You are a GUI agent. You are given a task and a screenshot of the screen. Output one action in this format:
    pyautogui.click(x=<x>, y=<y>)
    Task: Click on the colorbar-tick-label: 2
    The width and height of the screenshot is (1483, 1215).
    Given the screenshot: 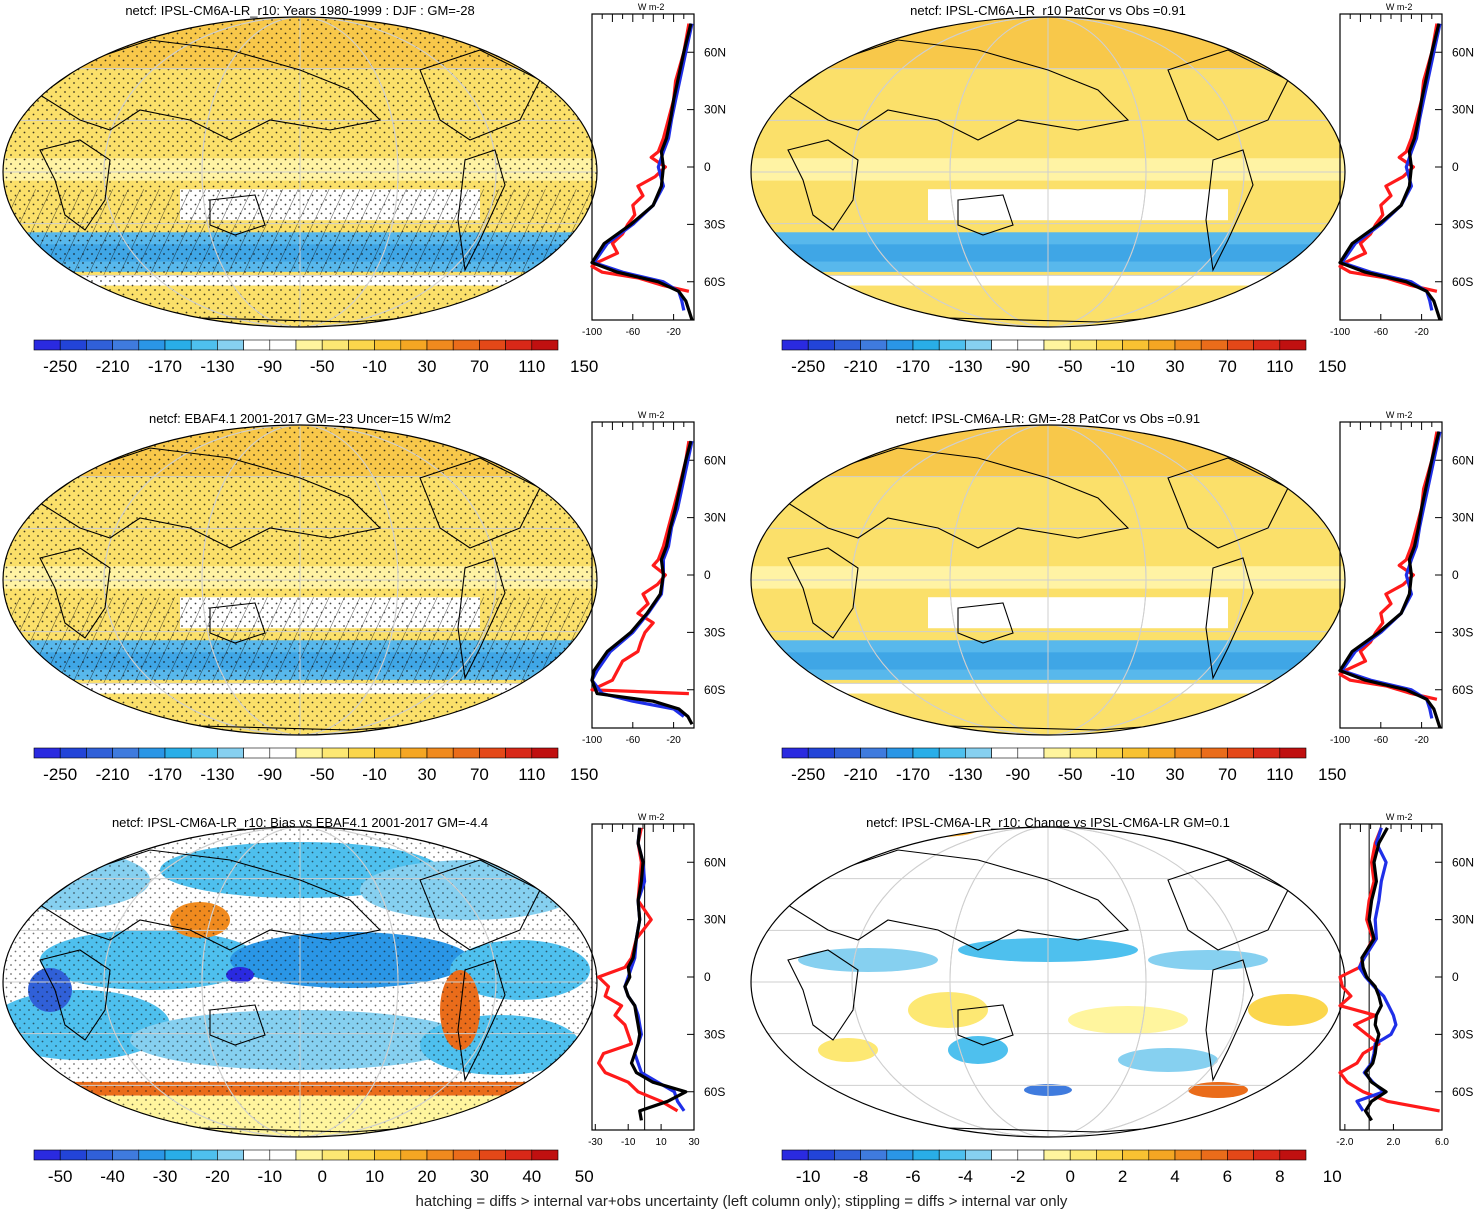 What is the action you would take?
    pyautogui.click(x=1122, y=1176)
    